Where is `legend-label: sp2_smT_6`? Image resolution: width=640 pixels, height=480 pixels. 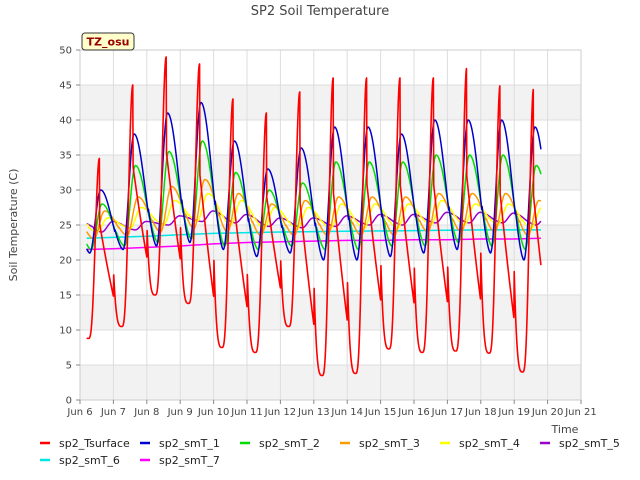 legend-label: sp2_smT_6 is located at coordinates (89, 460).